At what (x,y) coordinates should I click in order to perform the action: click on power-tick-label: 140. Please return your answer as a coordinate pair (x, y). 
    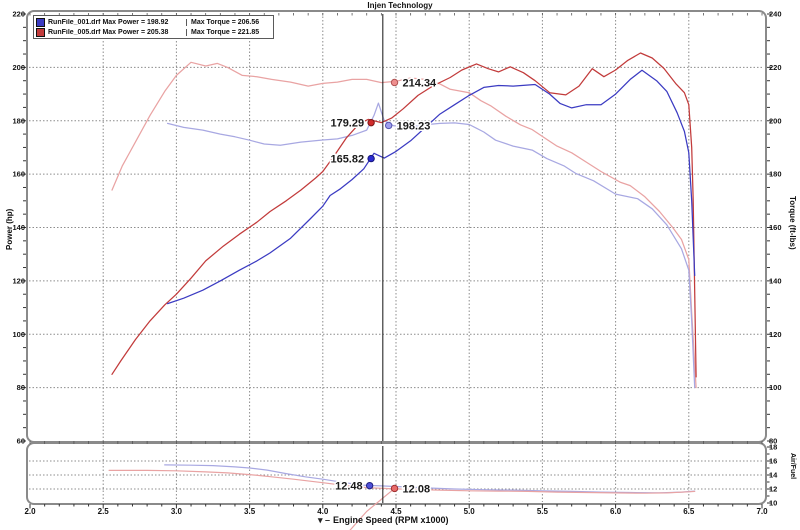
    Looking at the image, I should click on (18, 227).